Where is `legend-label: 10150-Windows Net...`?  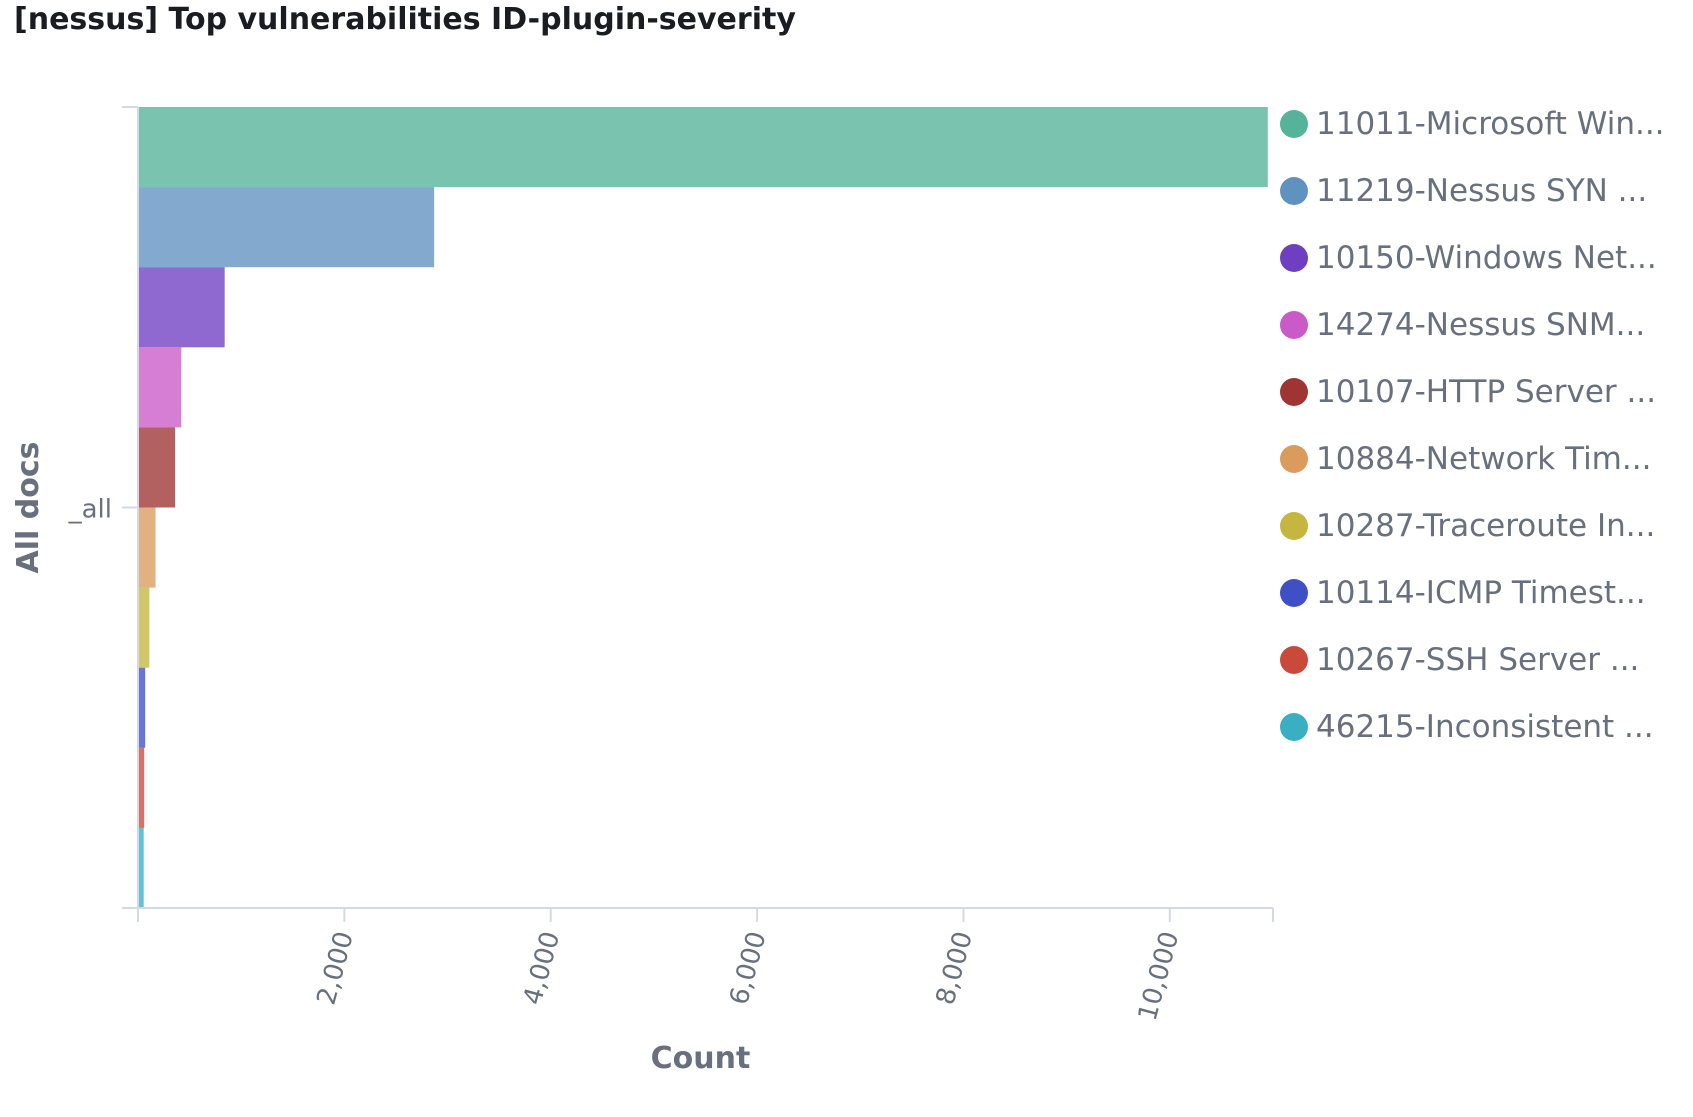 legend-label: 10150-Windows Net... is located at coordinates (1486, 257).